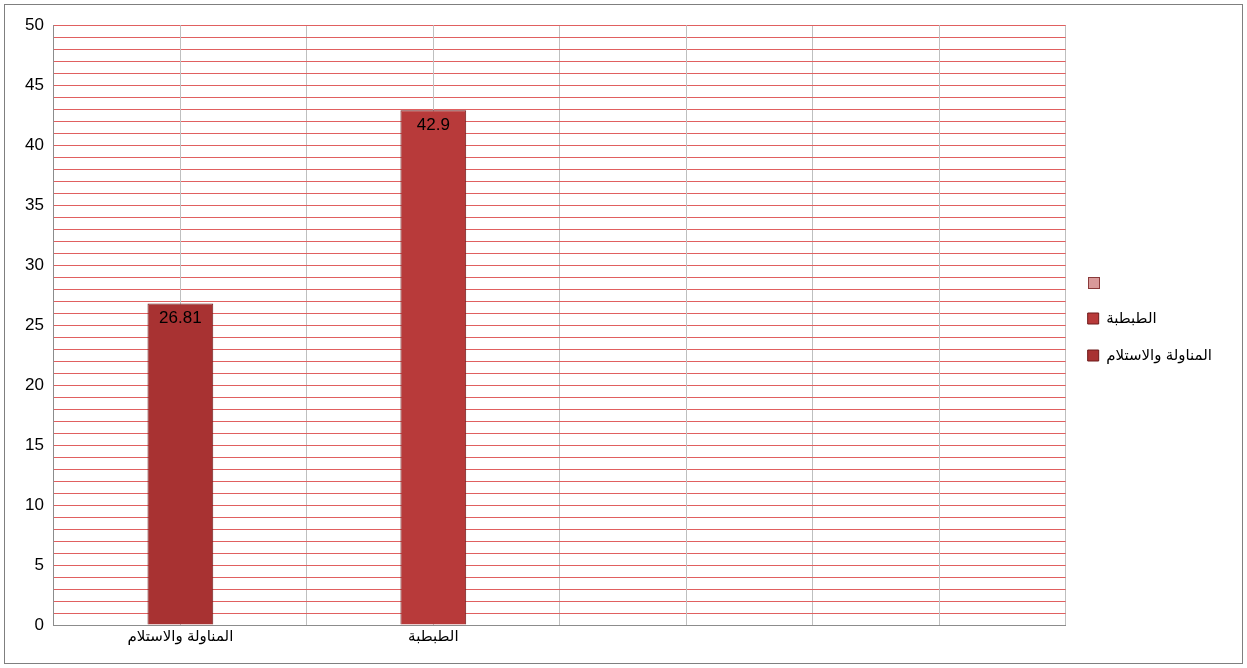 The height and width of the screenshot is (668, 1247). What do you see at coordinates (34, 144) in the screenshot?
I see `y-tick-label: 40` at bounding box center [34, 144].